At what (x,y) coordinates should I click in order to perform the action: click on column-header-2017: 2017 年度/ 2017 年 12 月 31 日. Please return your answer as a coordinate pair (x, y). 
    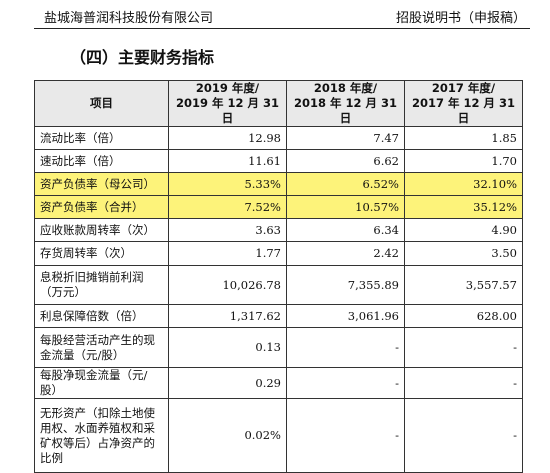
    Looking at the image, I should click on (463, 103).